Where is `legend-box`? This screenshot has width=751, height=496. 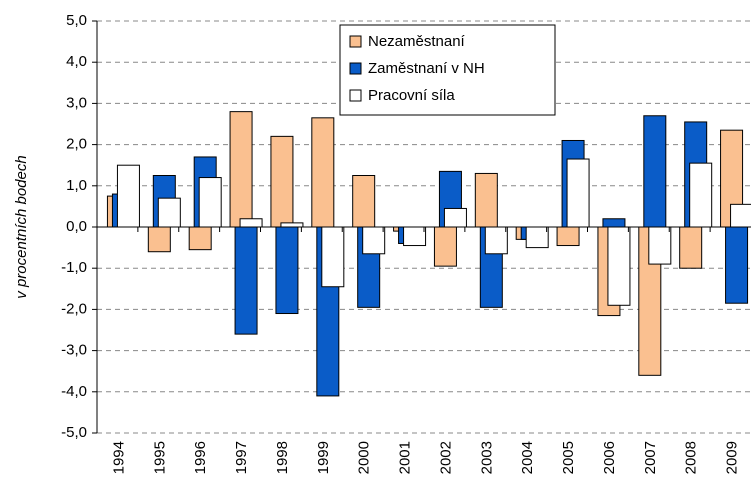 legend-box is located at coordinates (447, 70).